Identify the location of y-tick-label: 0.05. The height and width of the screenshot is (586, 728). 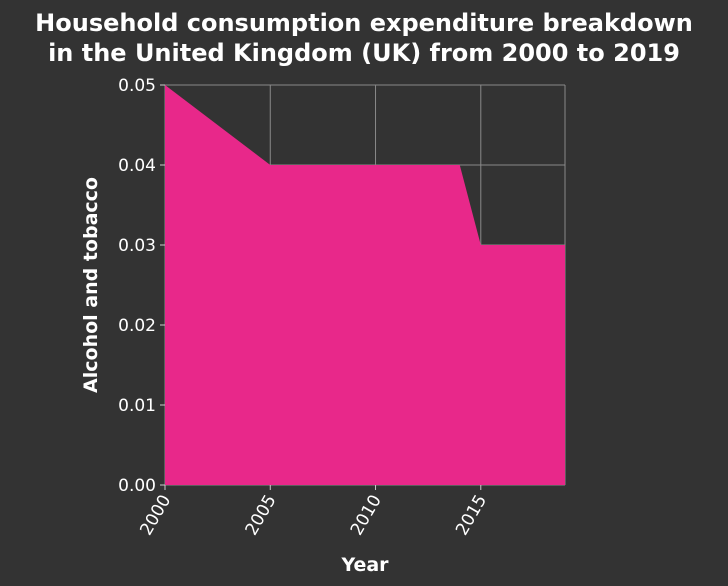
(137, 86).